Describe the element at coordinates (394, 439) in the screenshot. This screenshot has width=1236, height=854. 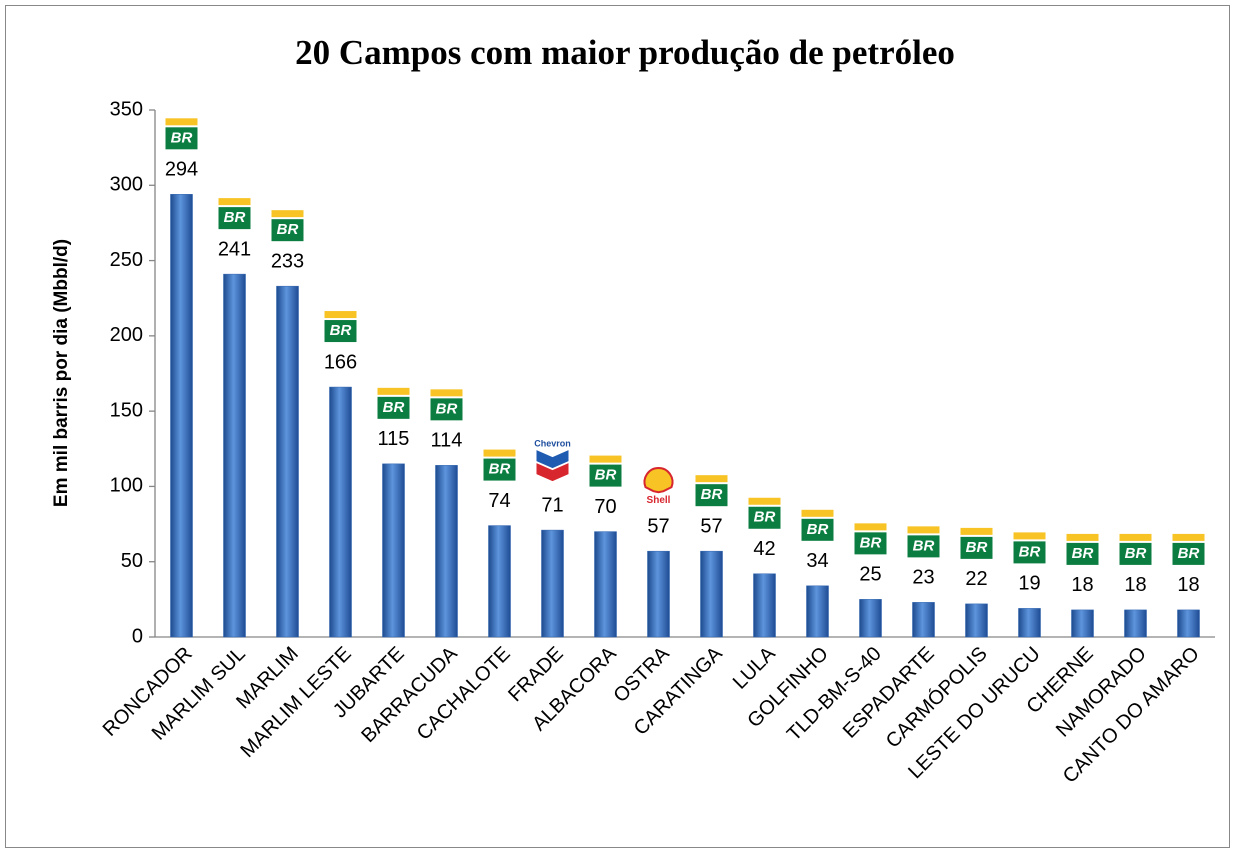
I see `data-label: 115` at that location.